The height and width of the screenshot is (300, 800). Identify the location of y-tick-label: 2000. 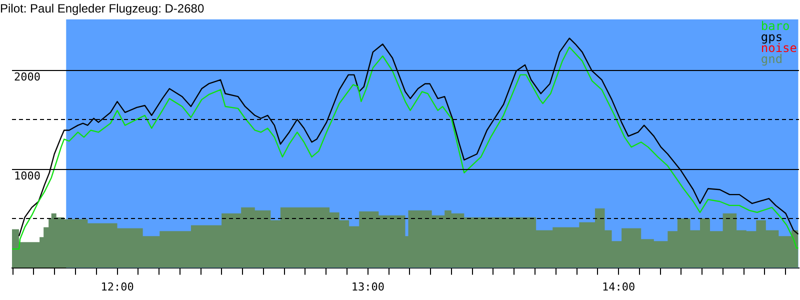
(27, 77).